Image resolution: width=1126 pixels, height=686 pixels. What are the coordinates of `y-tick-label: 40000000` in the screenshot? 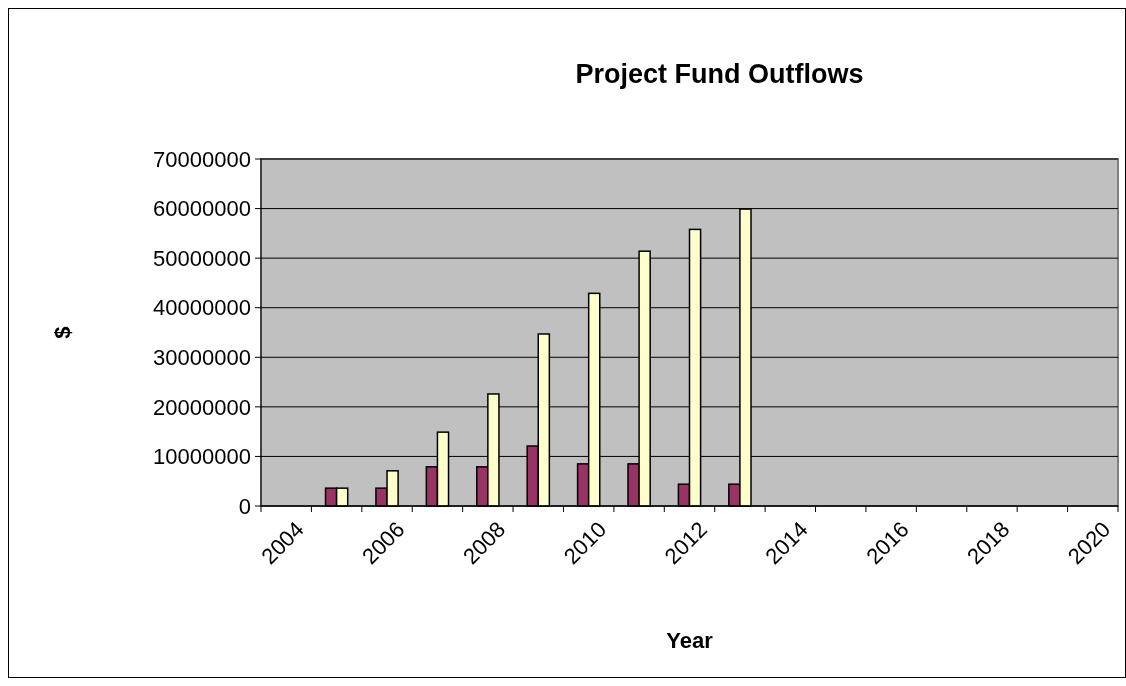 It's located at (202, 308).